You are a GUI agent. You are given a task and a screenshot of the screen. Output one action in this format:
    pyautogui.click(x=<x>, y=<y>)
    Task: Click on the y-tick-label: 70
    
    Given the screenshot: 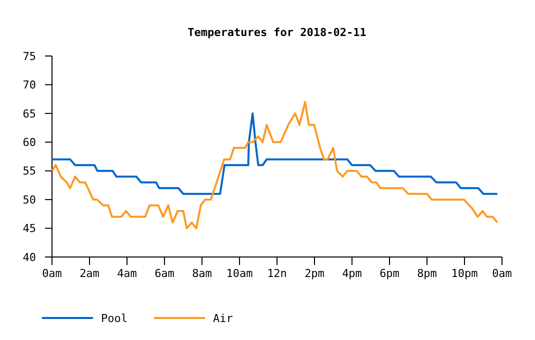 What is the action you would take?
    pyautogui.click(x=29, y=85)
    